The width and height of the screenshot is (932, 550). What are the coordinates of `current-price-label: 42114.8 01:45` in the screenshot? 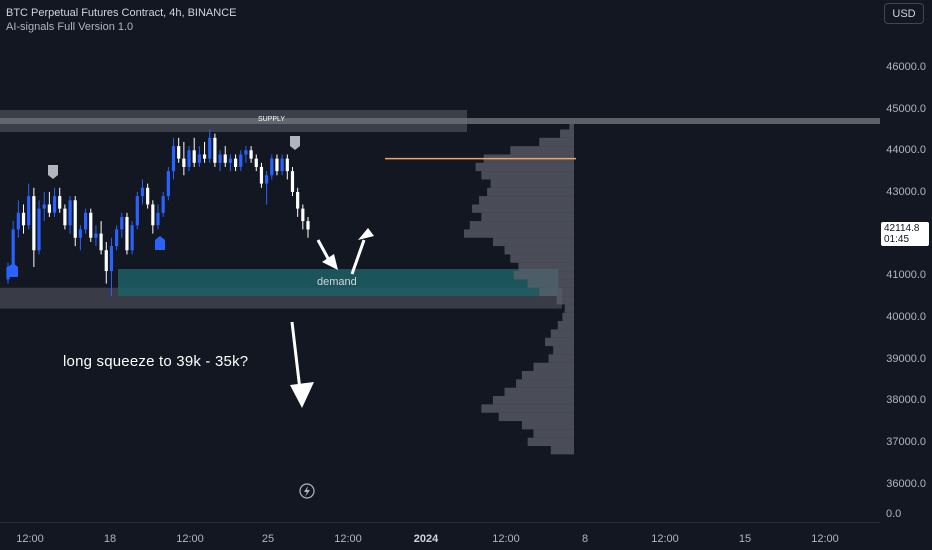 It's located at (905, 234).